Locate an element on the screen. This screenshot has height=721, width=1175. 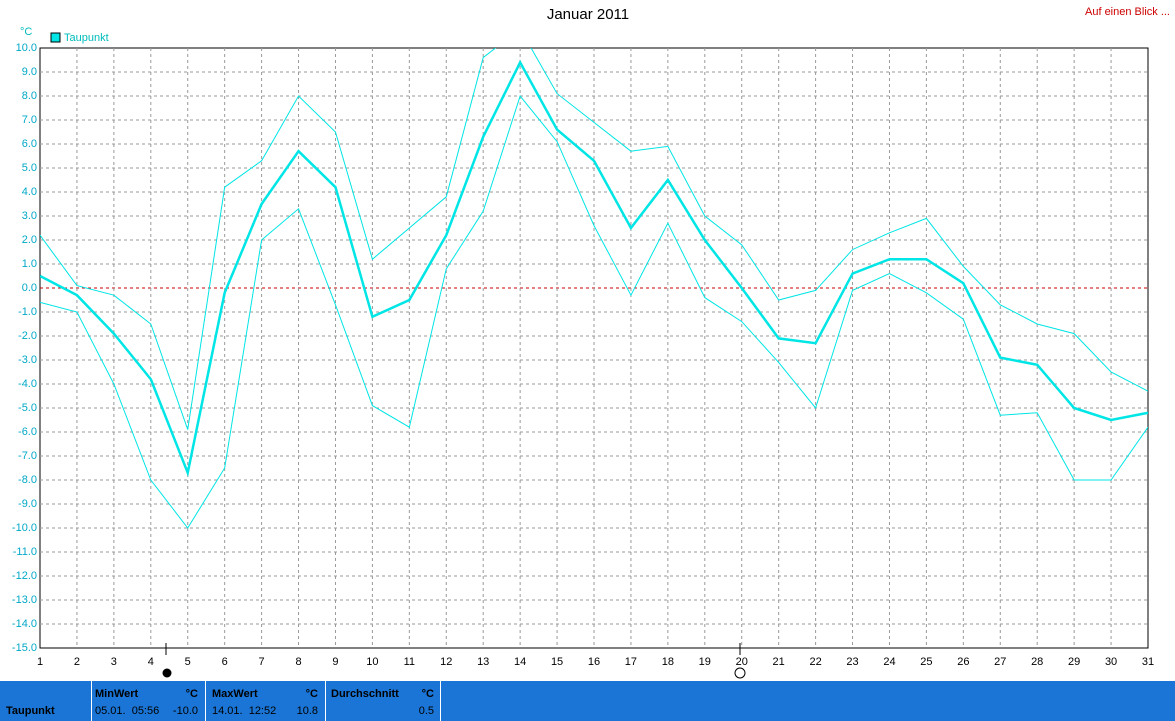
y-tick-label: -10.0 is located at coordinates (24, 528).